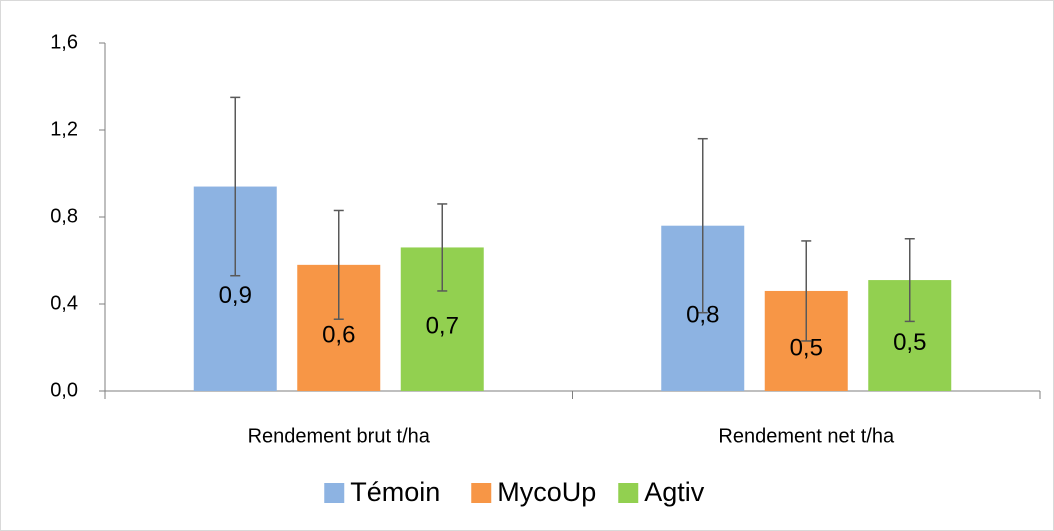 The width and height of the screenshot is (1054, 531). I want to click on data-label: 0,7, so click(442, 326).